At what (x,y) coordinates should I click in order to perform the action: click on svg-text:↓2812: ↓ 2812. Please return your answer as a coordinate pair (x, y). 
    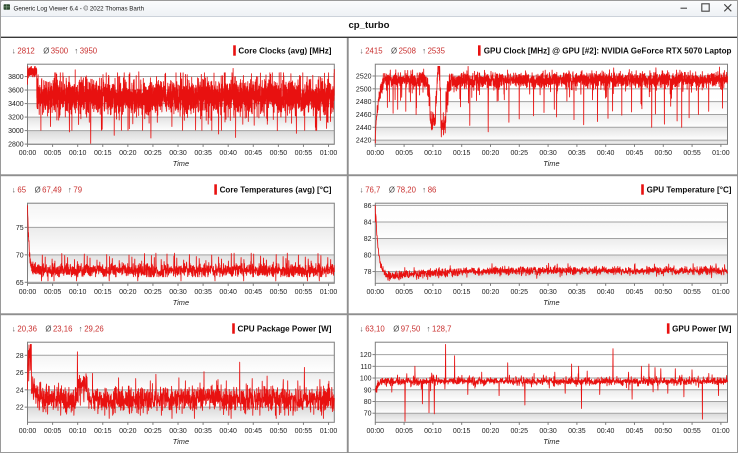
    Looking at the image, I should click on (23, 50).